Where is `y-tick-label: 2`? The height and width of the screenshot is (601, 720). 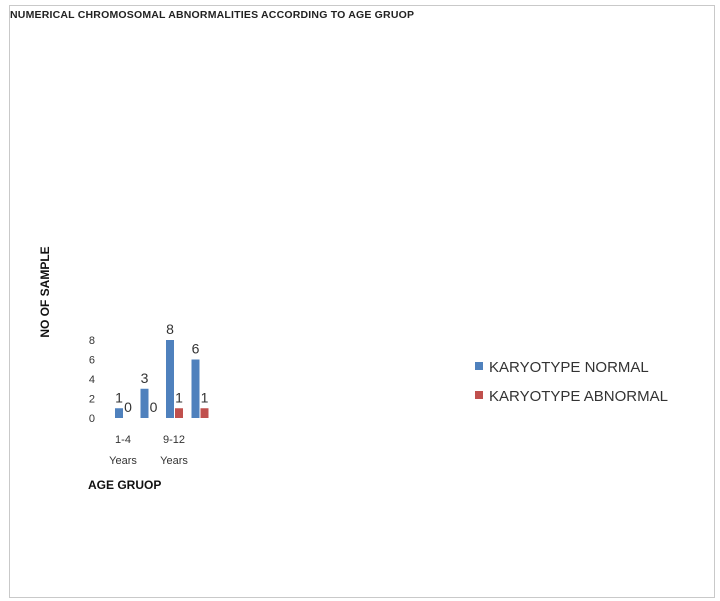
y-tick-label: 2 is located at coordinates (92, 400).